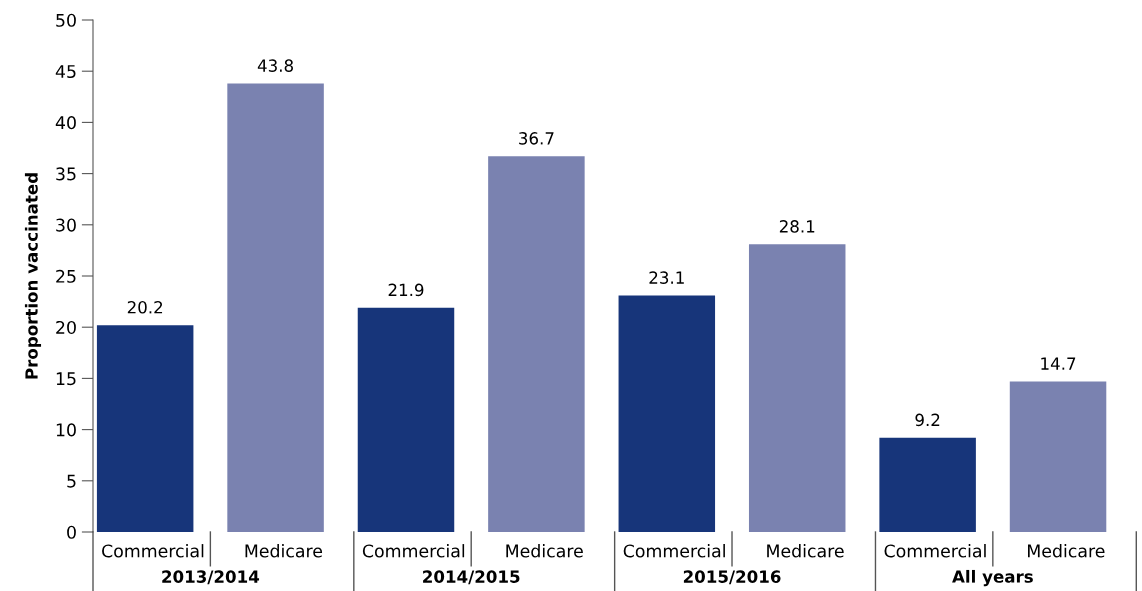  Describe the element at coordinates (471, 577) in the screenshot. I see `x-tick-label: 2014/2015` at that location.